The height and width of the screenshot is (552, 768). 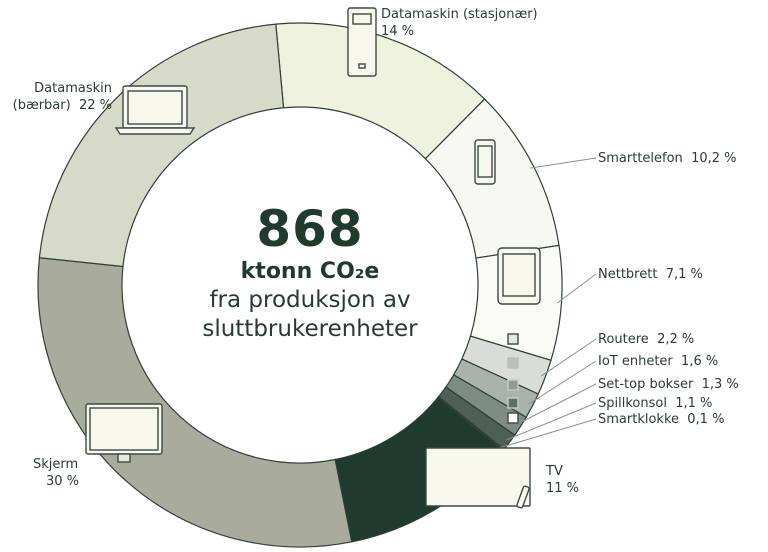 What do you see at coordinates (646, 384) in the screenshot?
I see `slice-name: Set-top bokser` at bounding box center [646, 384].